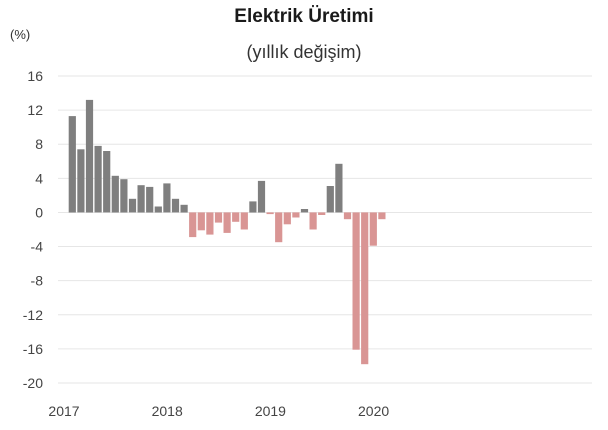 This screenshot has width=608, height=430. What do you see at coordinates (304, 52) in the screenshot?
I see `chart-subtitle: (yıllık değişim)` at bounding box center [304, 52].